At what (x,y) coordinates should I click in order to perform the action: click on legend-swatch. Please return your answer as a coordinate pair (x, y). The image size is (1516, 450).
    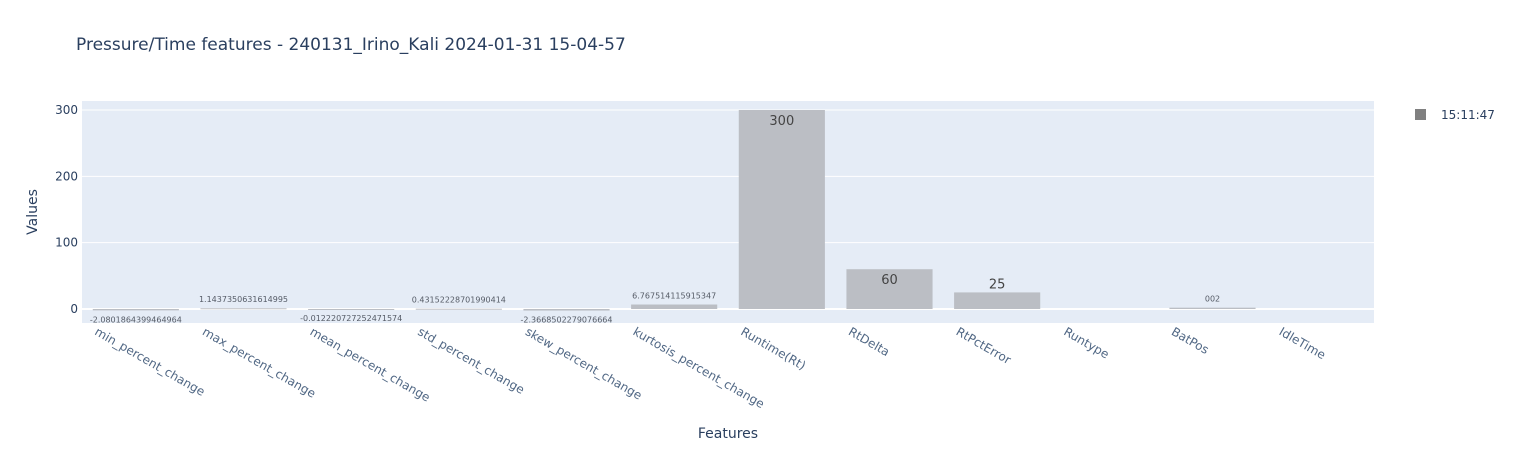
    Looking at the image, I should click on (1420, 114).